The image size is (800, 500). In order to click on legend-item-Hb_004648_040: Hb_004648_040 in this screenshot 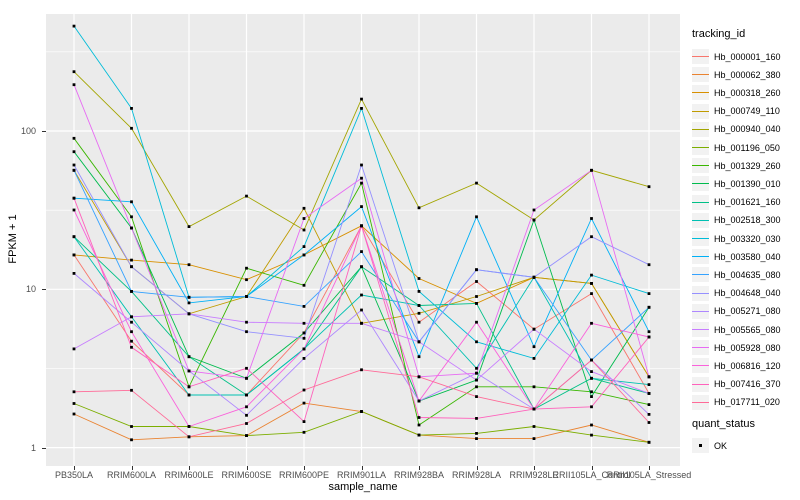, I will do `click(736, 293)`.